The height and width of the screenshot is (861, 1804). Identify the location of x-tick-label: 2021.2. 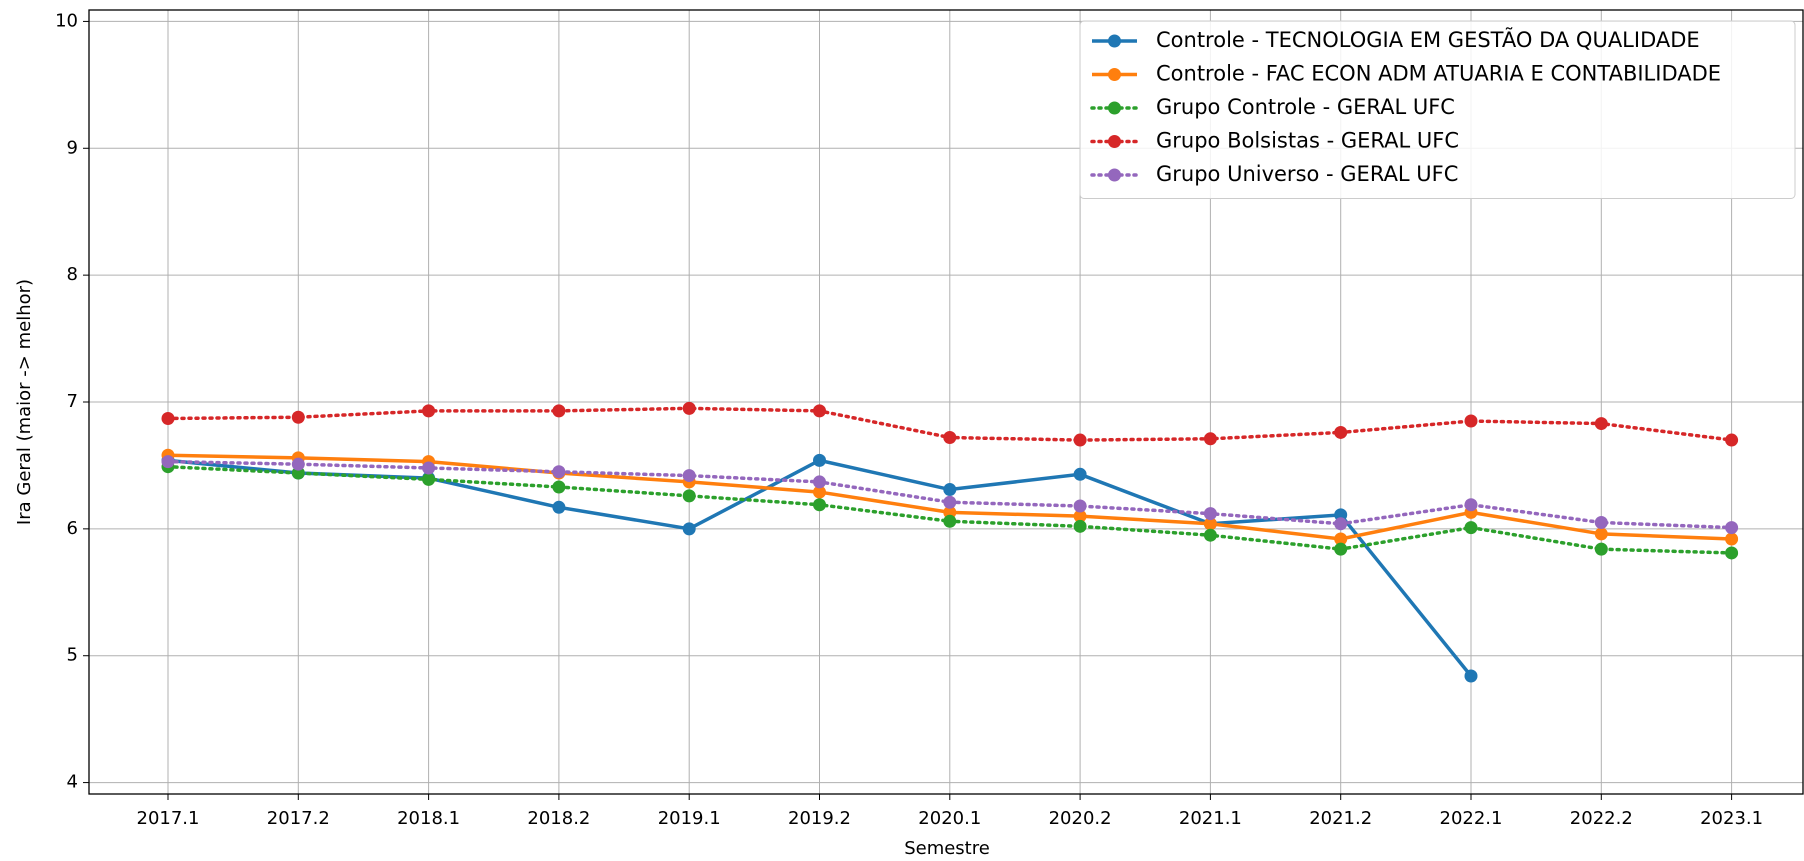
(1340, 818).